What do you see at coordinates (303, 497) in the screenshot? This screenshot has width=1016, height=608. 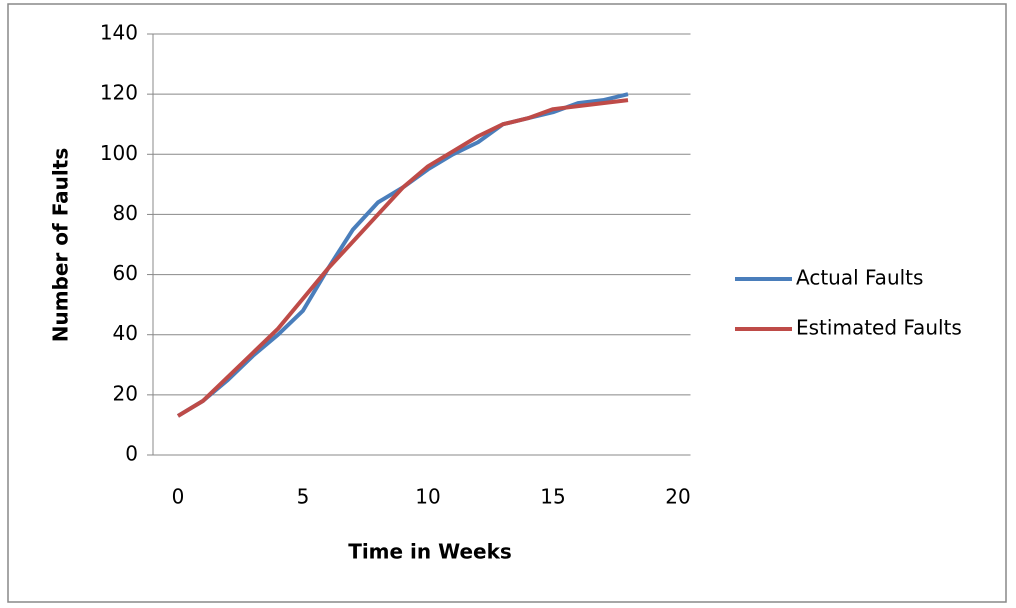 I see `x-tick-label: 5` at bounding box center [303, 497].